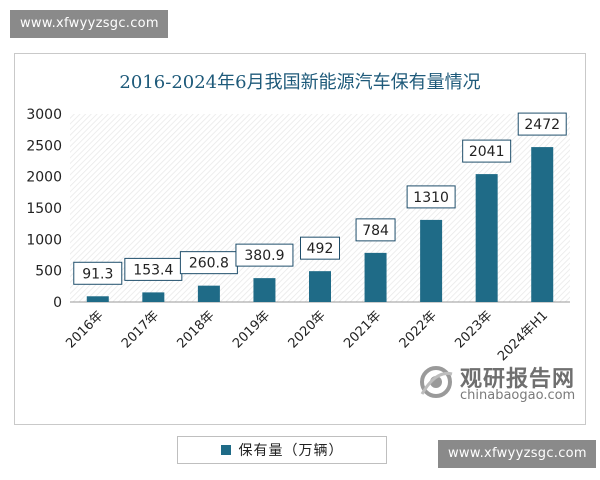 The image size is (600, 480). I want to click on y-tick-label: 500, so click(48, 272).